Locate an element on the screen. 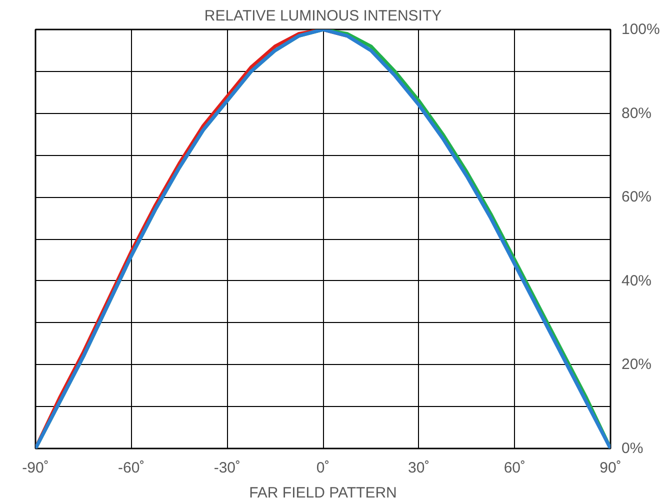  y-tick-label: 80% is located at coordinates (637, 113).